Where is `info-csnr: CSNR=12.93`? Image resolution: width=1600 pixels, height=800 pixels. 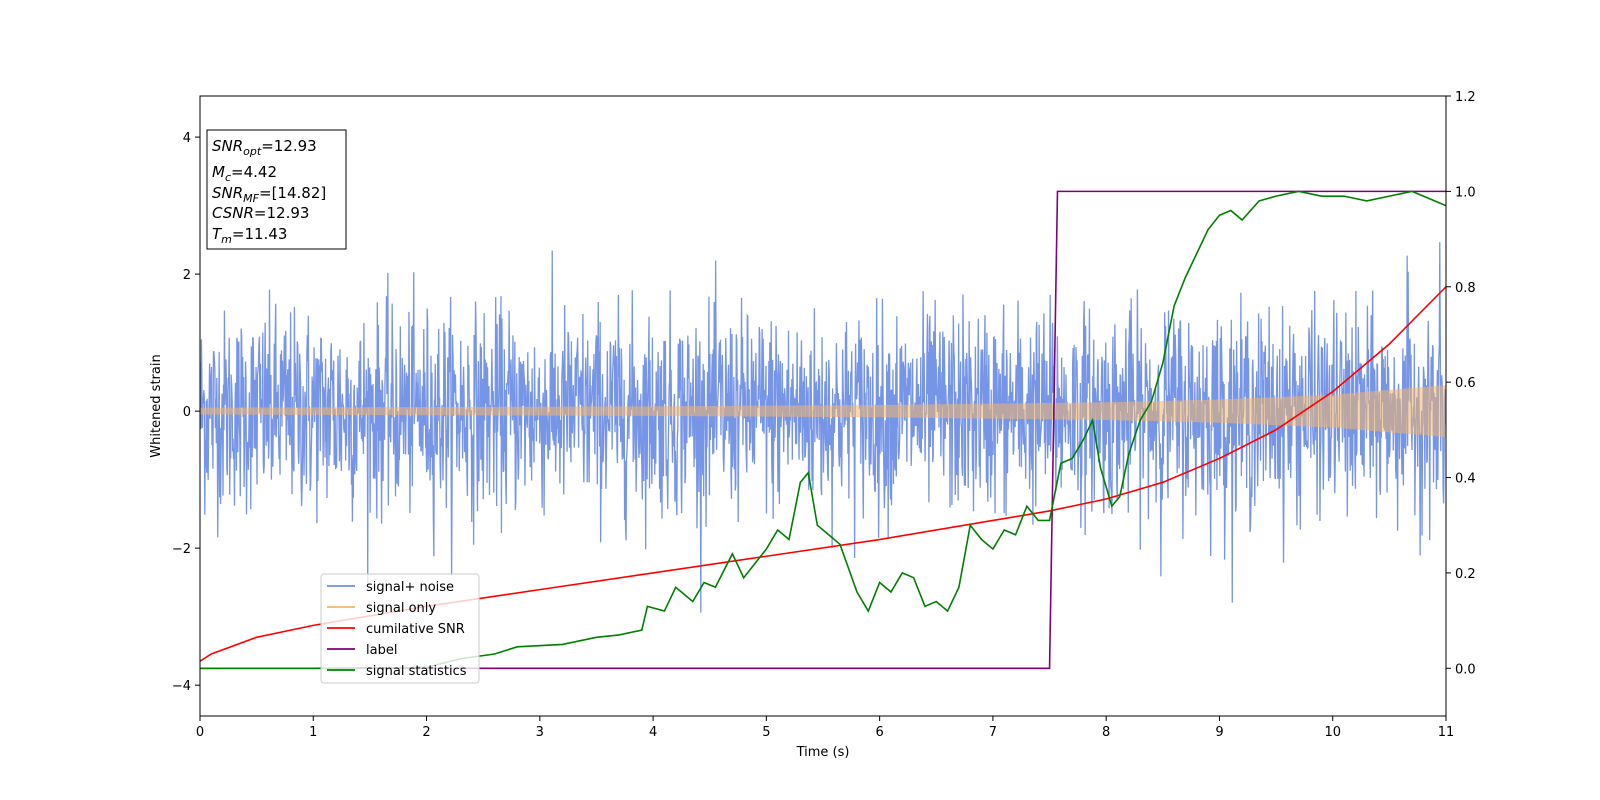 info-csnr: CSNR=12.93 is located at coordinates (260, 213).